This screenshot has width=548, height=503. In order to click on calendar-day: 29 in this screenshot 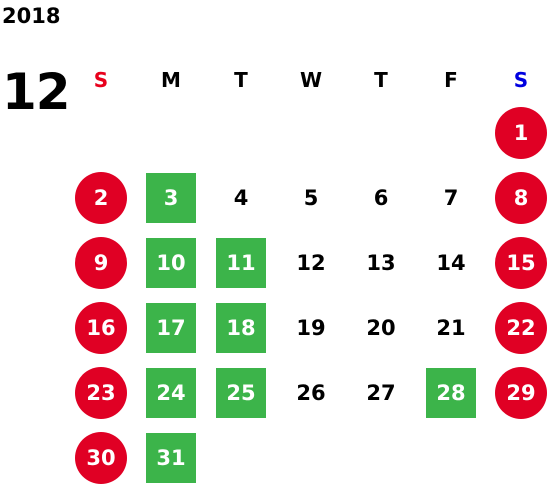, I will do `click(521, 392)`.